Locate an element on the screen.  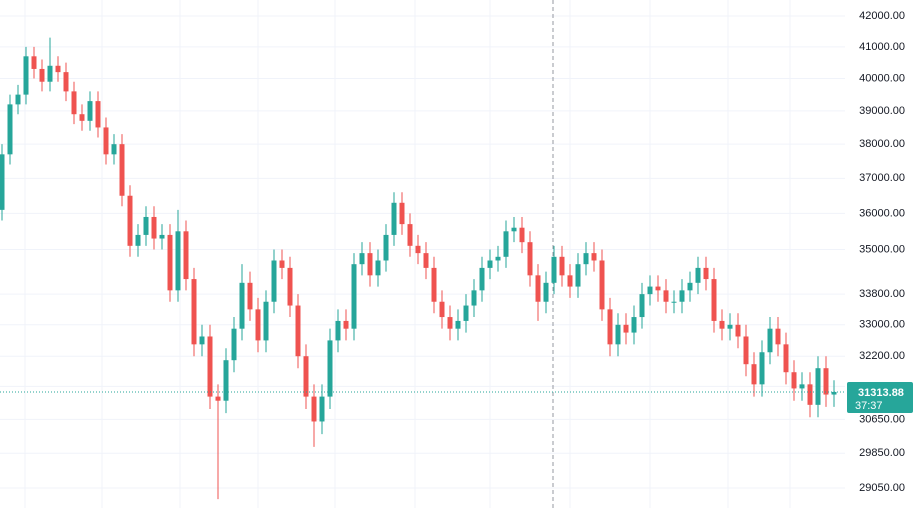
y-tick-label: 36000.00 is located at coordinates (882, 213).